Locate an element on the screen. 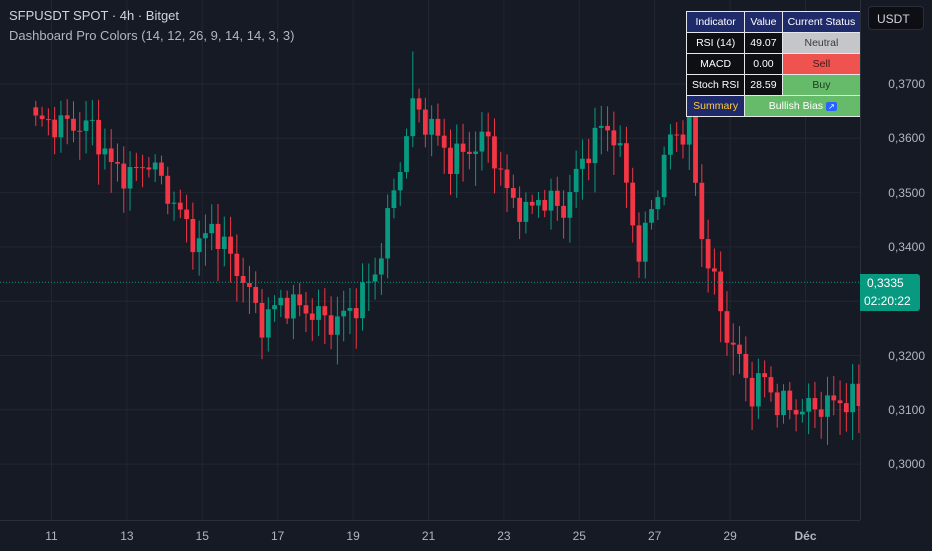 Image resolution: width=932 pixels, height=551 pixels. time-tick-label: 29 is located at coordinates (730, 536).